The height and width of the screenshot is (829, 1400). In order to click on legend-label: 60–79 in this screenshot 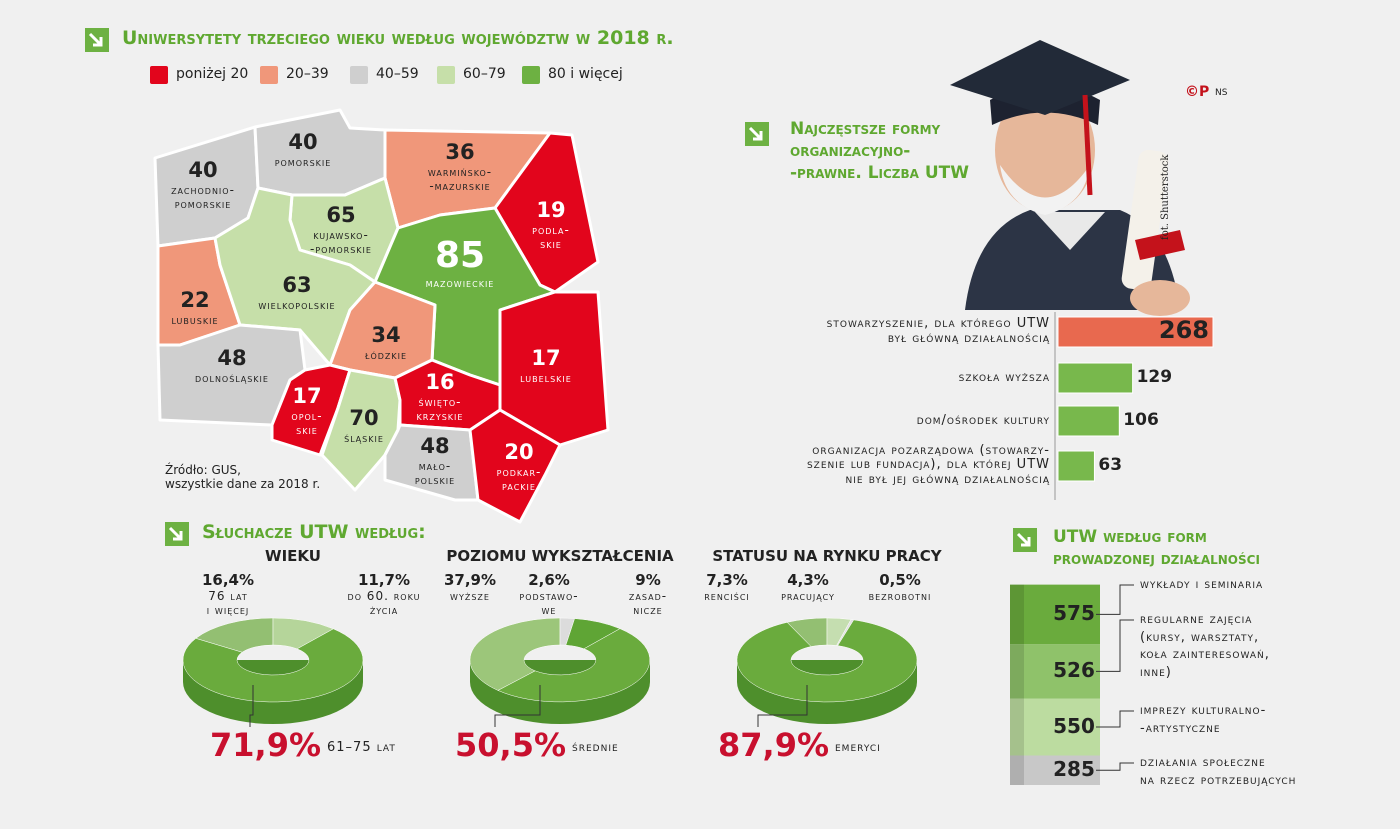, I will do `click(484, 74)`.